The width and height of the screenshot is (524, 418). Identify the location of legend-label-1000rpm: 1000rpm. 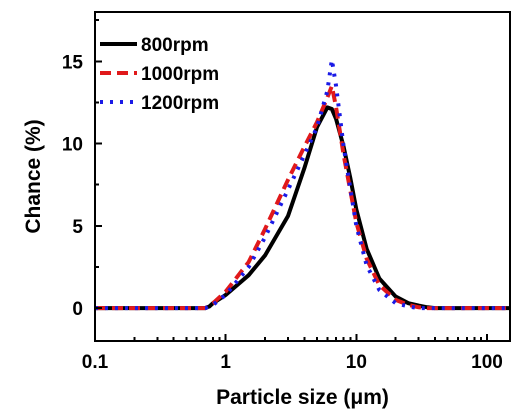
(180, 74).